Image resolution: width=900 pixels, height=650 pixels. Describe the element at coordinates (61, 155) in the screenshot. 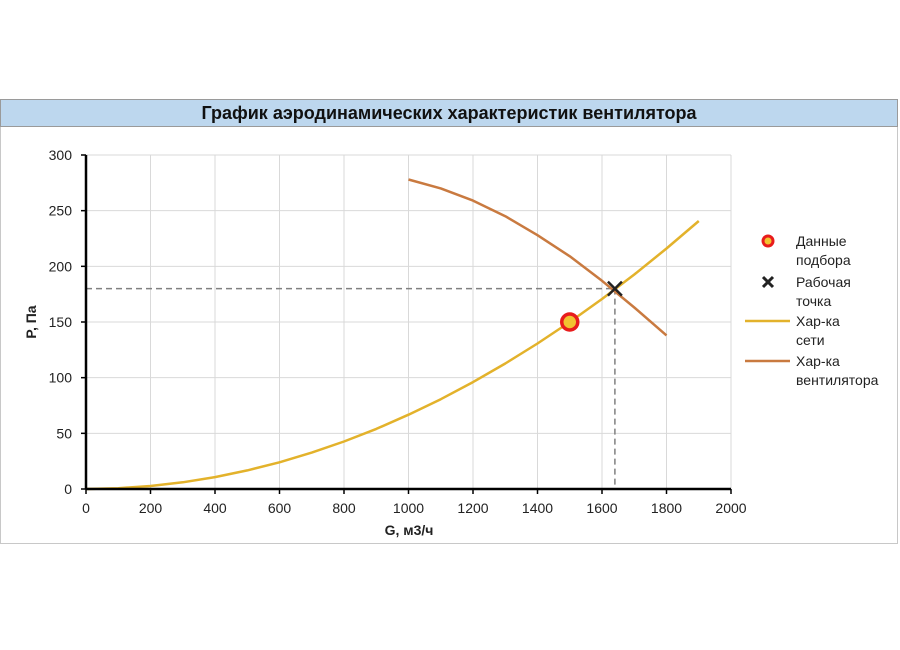

I see `y-tick-label: 300` at that location.